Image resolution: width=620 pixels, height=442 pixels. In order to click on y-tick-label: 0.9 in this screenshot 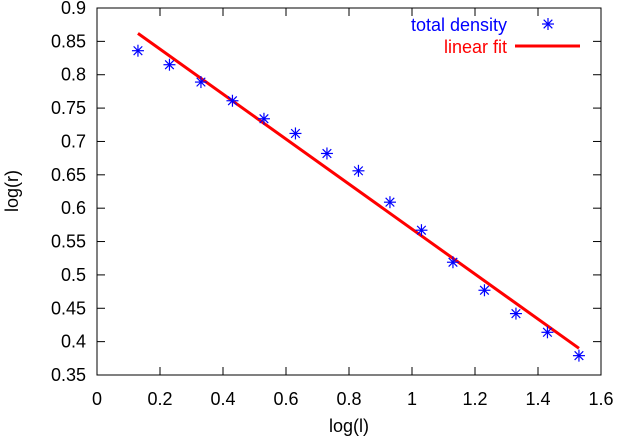, I will do `click(73, 9)`.